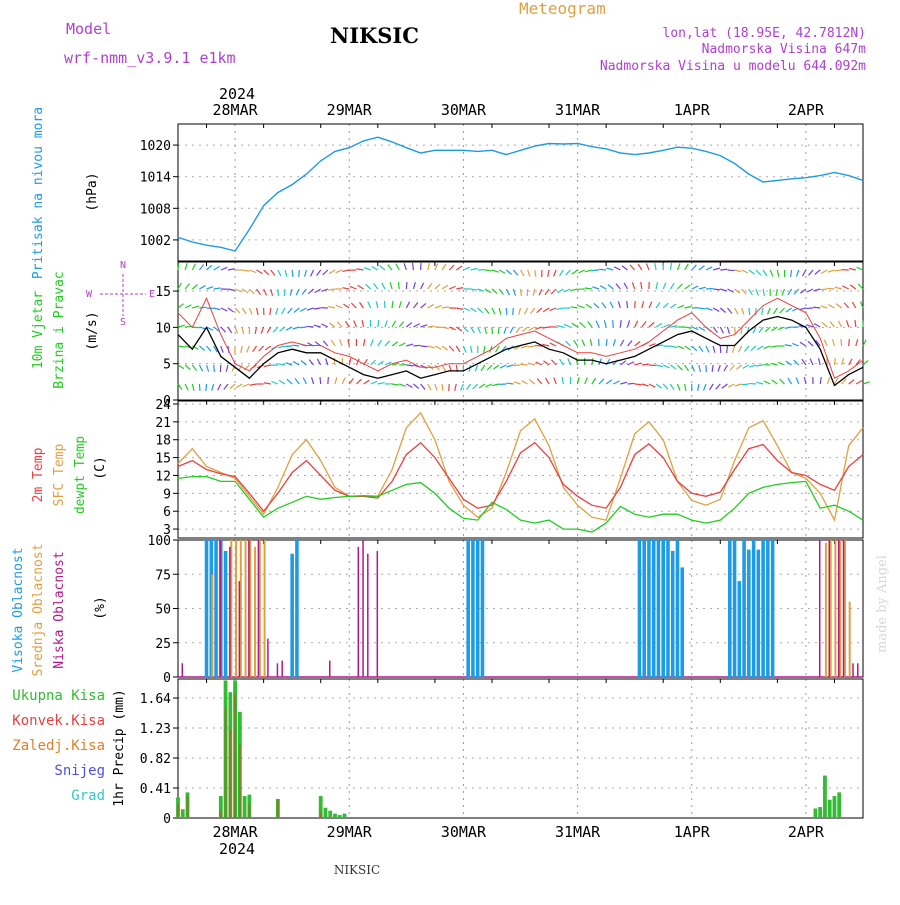  What do you see at coordinates (38, 474) in the screenshot?
I see `temp-side-label-1: 2m Temp` at bounding box center [38, 474].